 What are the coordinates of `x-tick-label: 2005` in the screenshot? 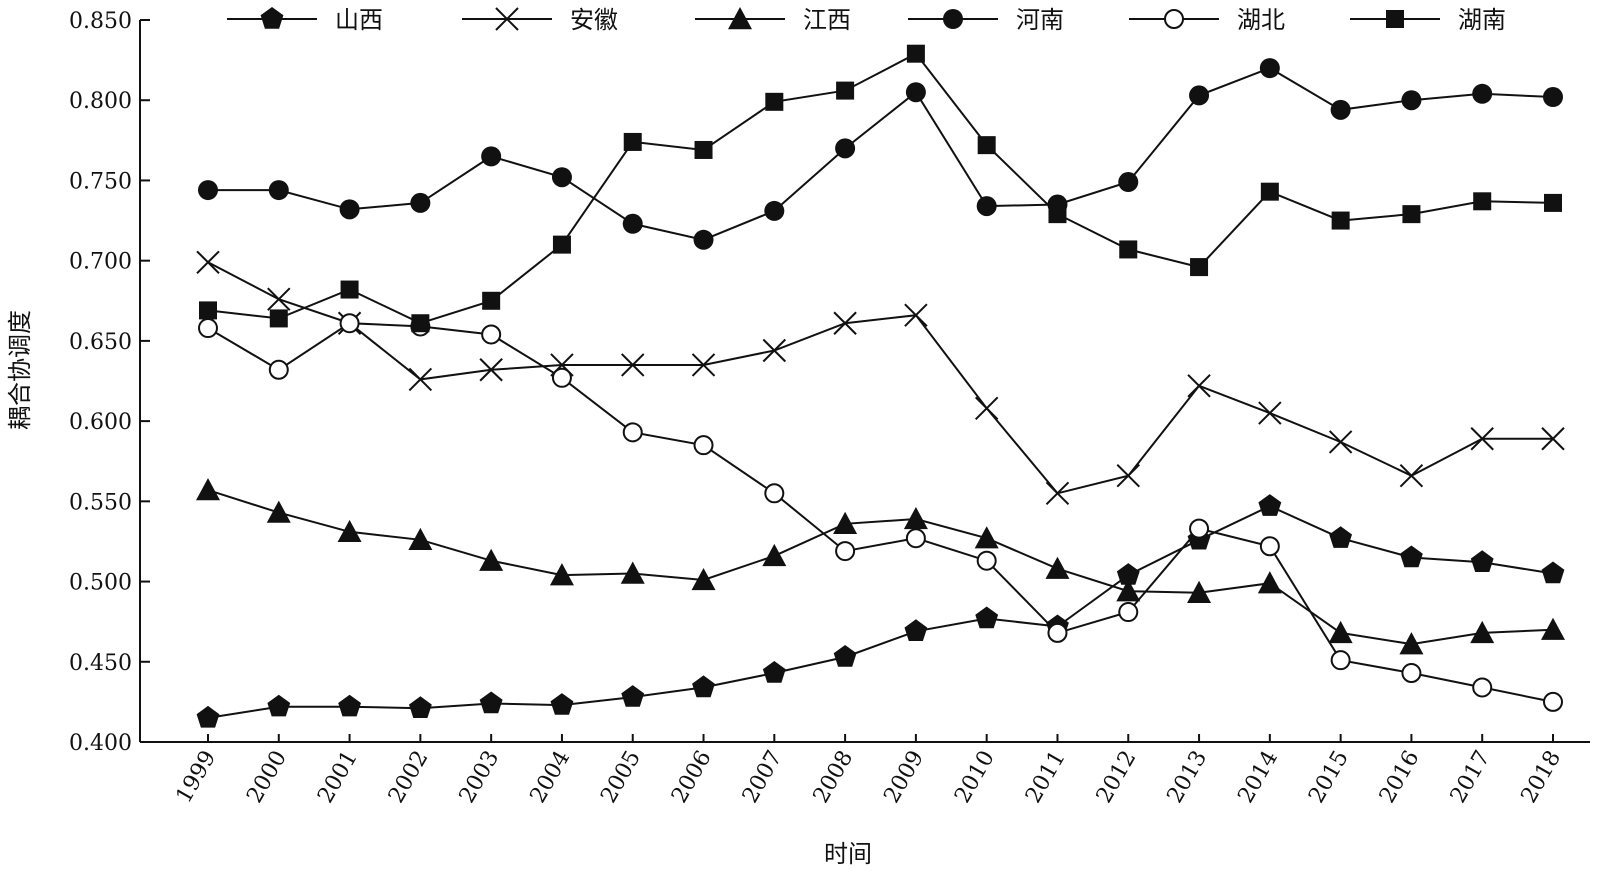 It's located at (621, 777).